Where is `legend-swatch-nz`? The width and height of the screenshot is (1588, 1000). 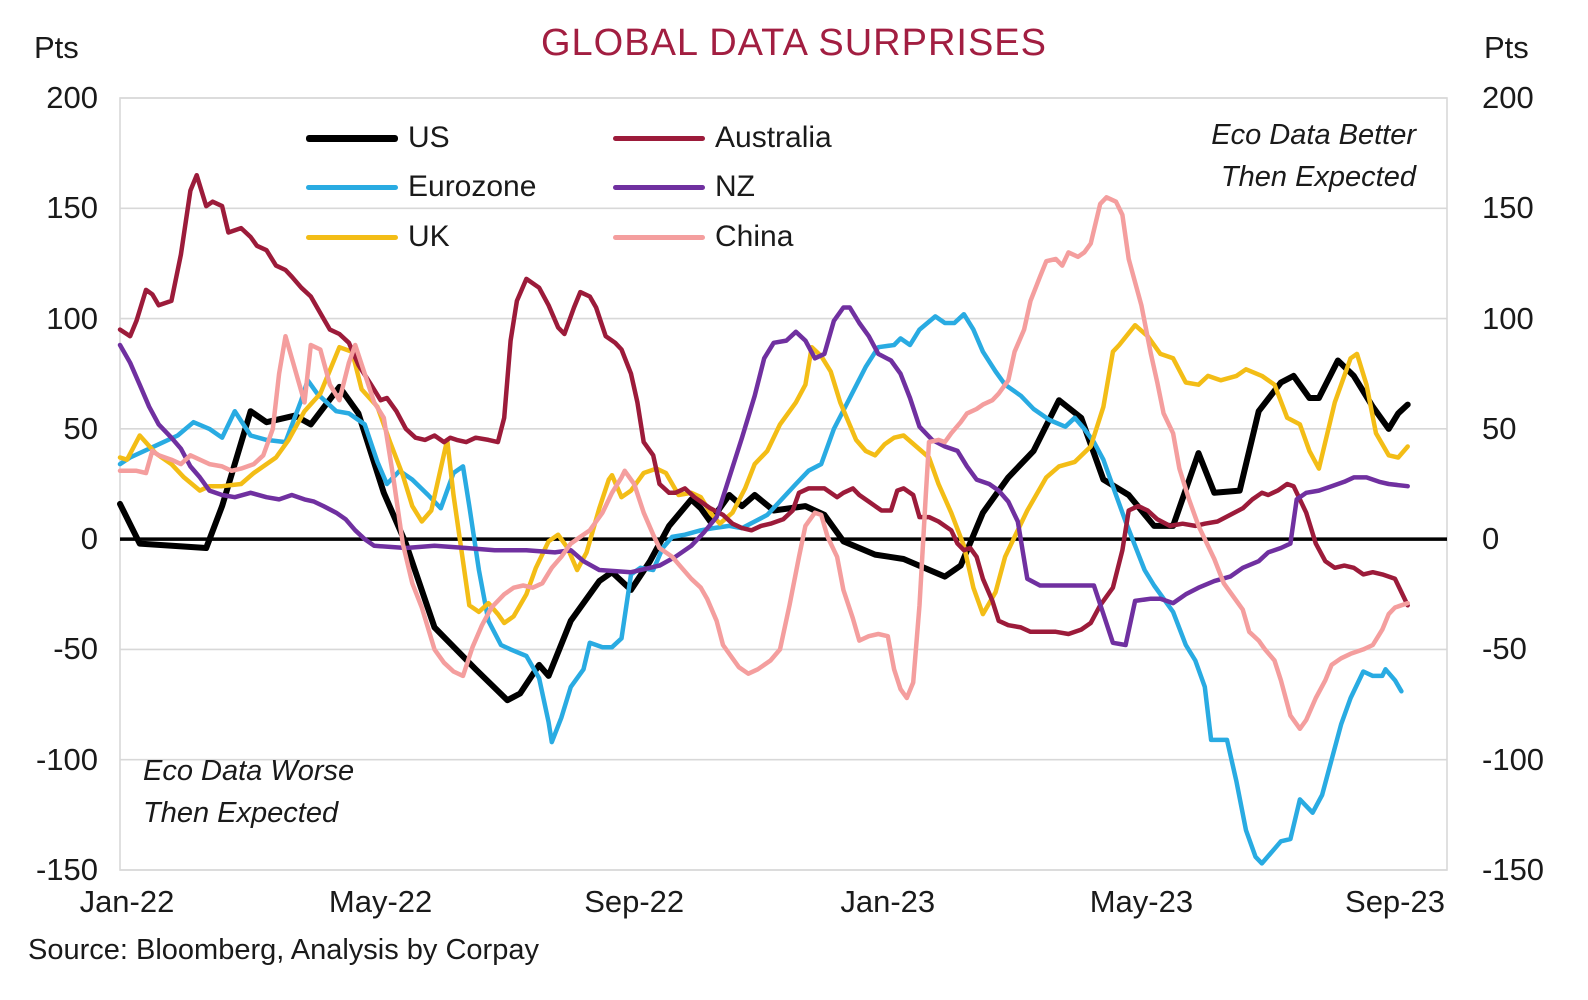
legend-swatch-nz is located at coordinates (659, 187).